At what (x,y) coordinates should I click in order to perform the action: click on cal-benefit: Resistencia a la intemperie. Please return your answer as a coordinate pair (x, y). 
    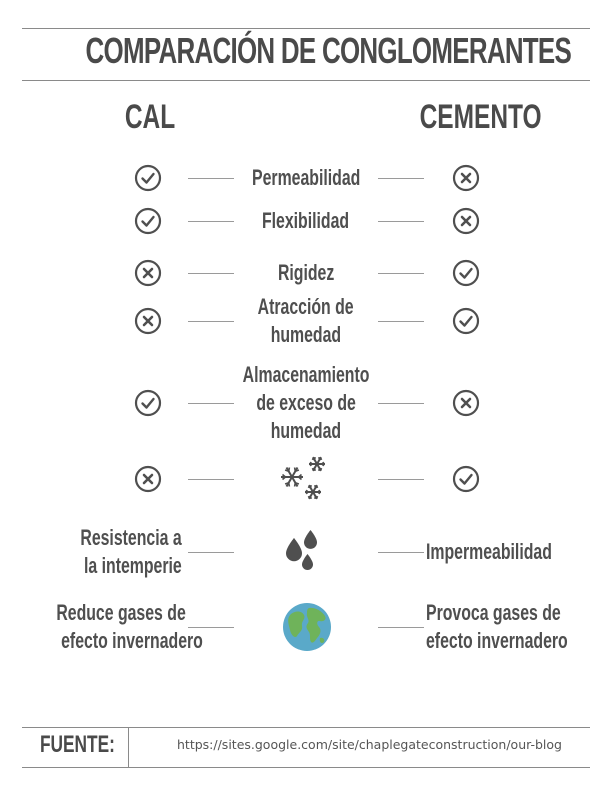
    Looking at the image, I should click on (94, 552).